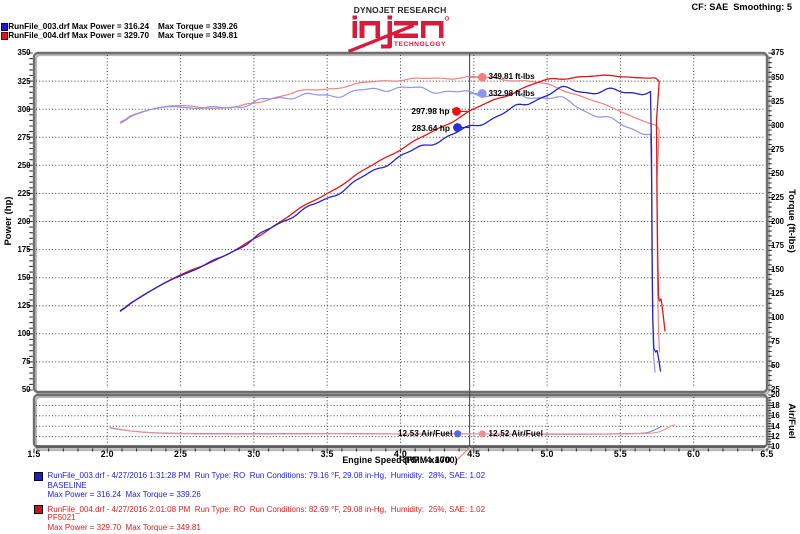 Image resolution: width=800 pixels, height=534 pixels. What do you see at coordinates (420, 44) in the screenshot?
I see `svg-text: TECHNOLOGY` at bounding box center [420, 44].